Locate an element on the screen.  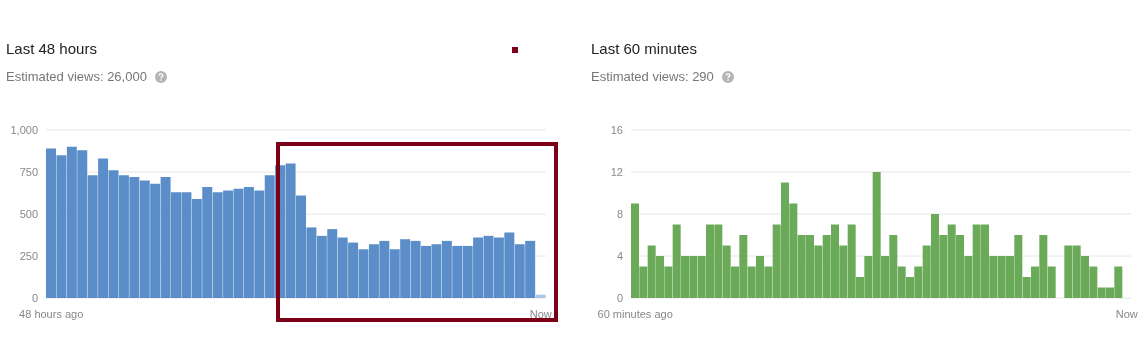
chart-title: Last 60 minutes is located at coordinates (644, 48).